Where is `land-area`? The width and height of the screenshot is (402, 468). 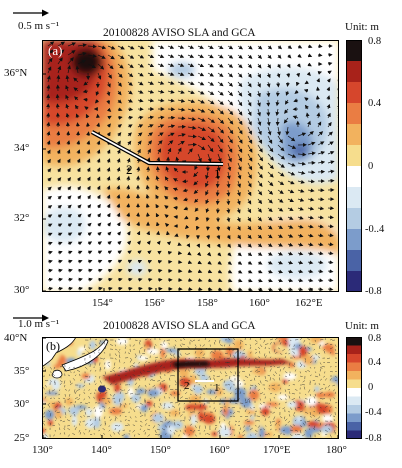 land-area is located at coordinates (59, 352).